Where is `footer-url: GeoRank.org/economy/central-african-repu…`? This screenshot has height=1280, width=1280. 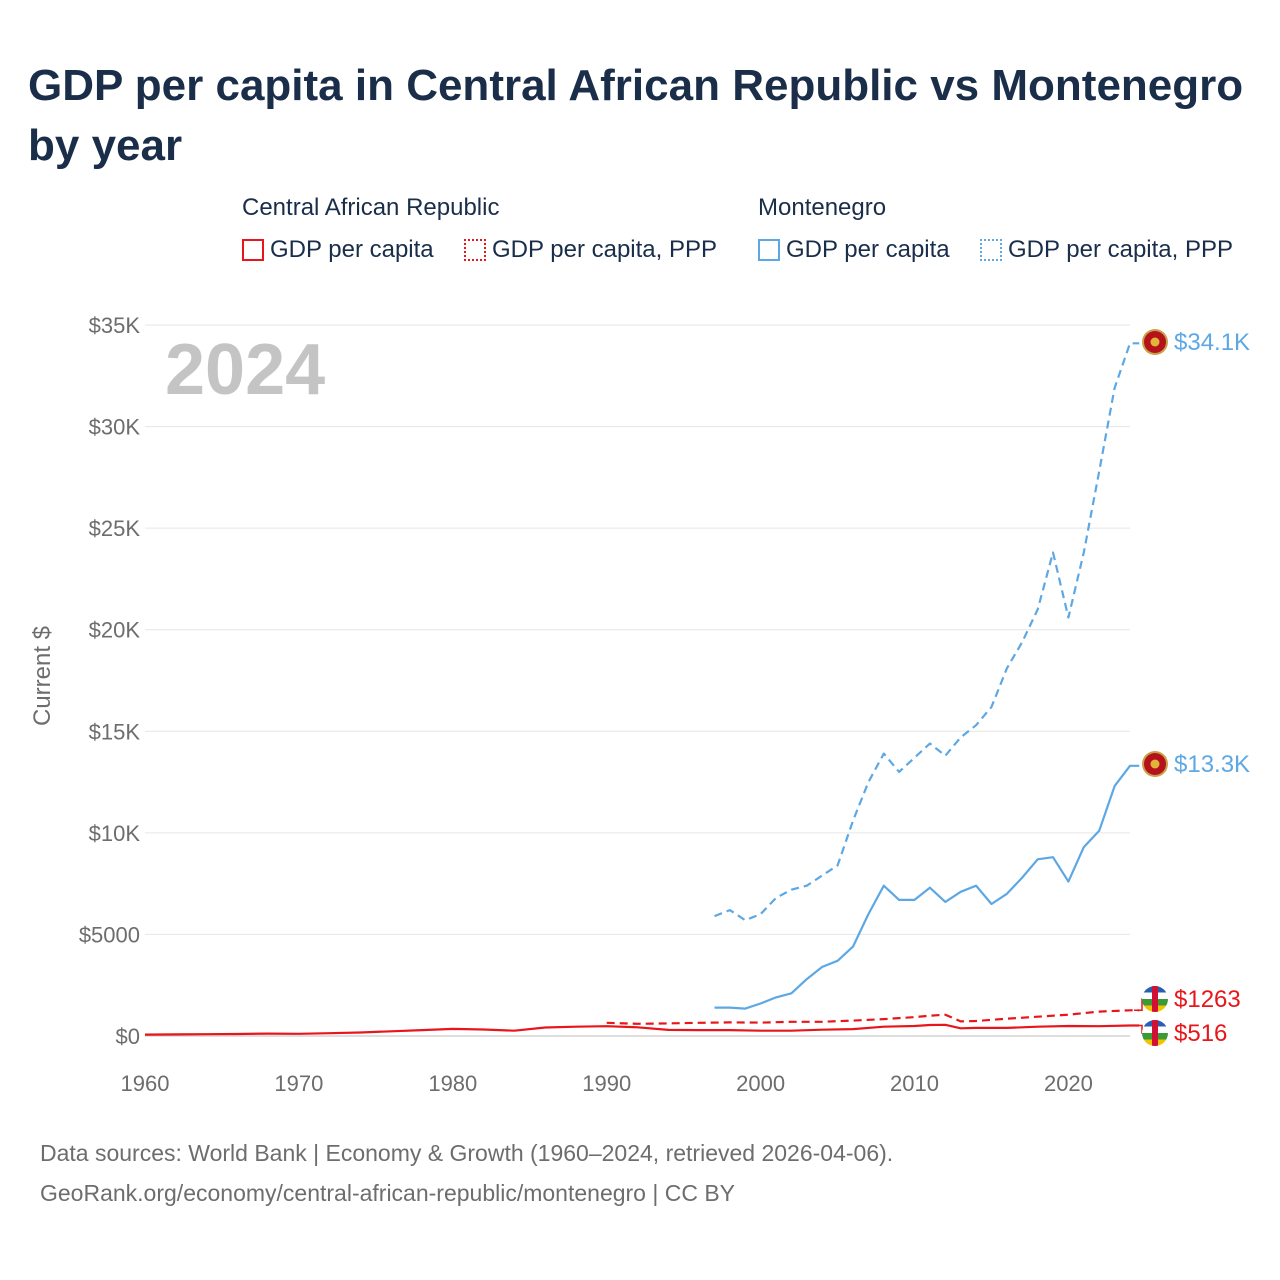 footer-url: GeoRank.org/economy/central-african-repu… is located at coordinates (388, 1193).